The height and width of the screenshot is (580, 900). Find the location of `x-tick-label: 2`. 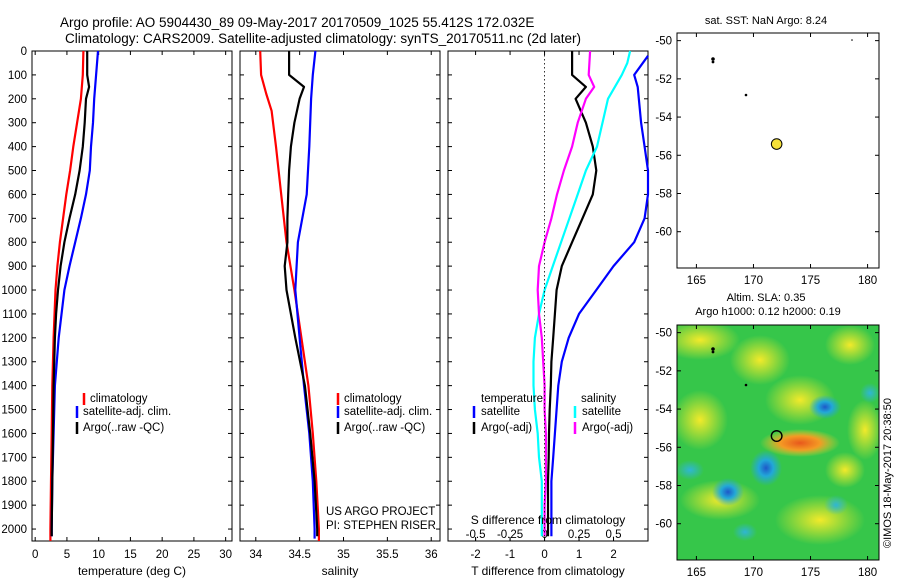

x-tick-label: 2 is located at coordinates (613, 555).